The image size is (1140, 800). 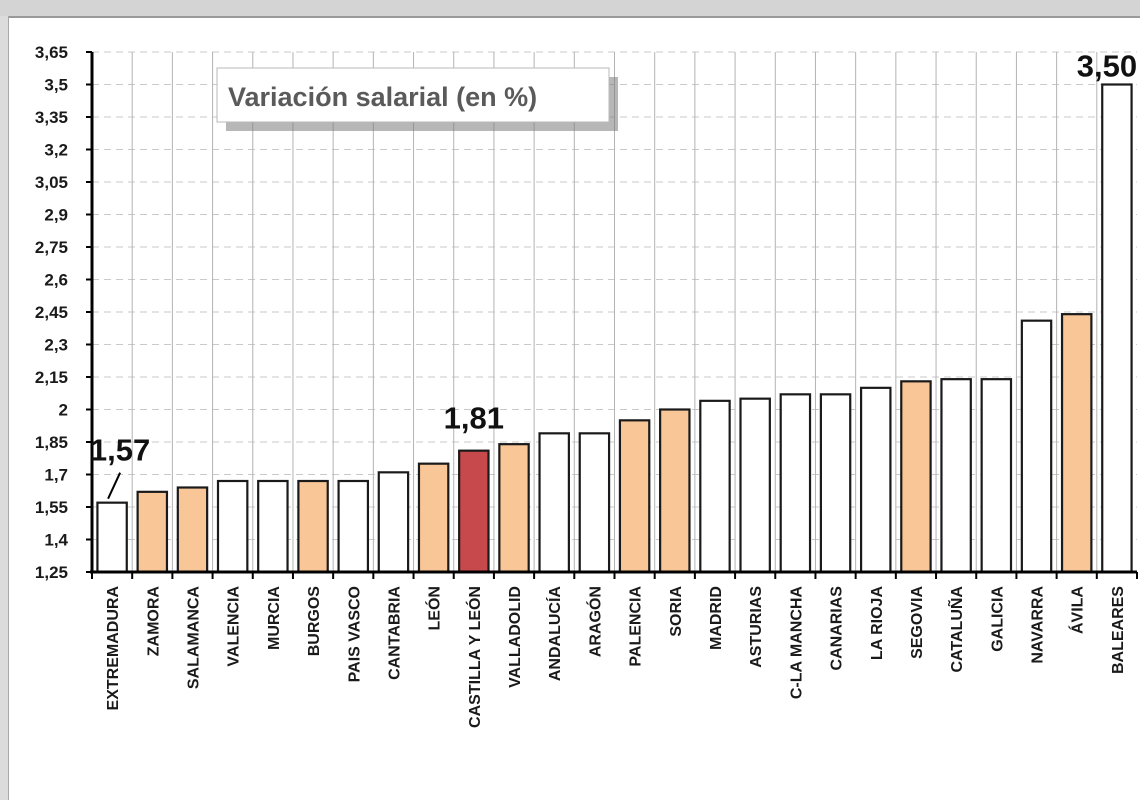 What do you see at coordinates (51, 507) in the screenshot?
I see `y-tick-label: 1,55` at bounding box center [51, 507].